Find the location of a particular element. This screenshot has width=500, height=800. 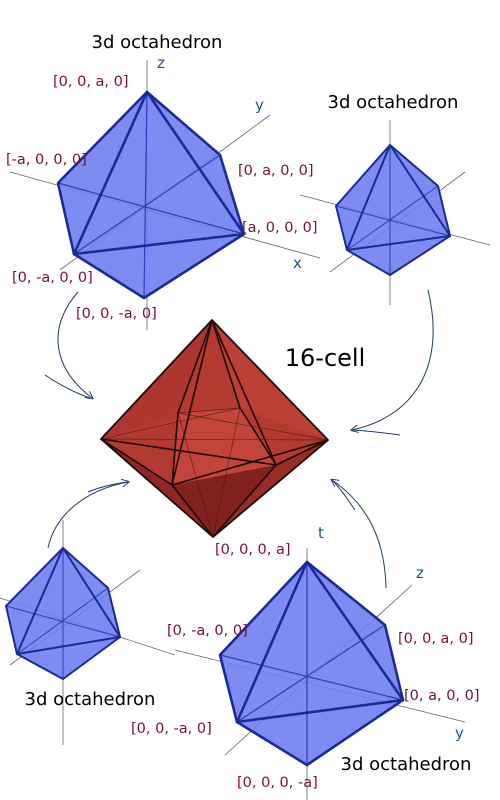

cell-hidden-edges is located at coordinates (214, 472).